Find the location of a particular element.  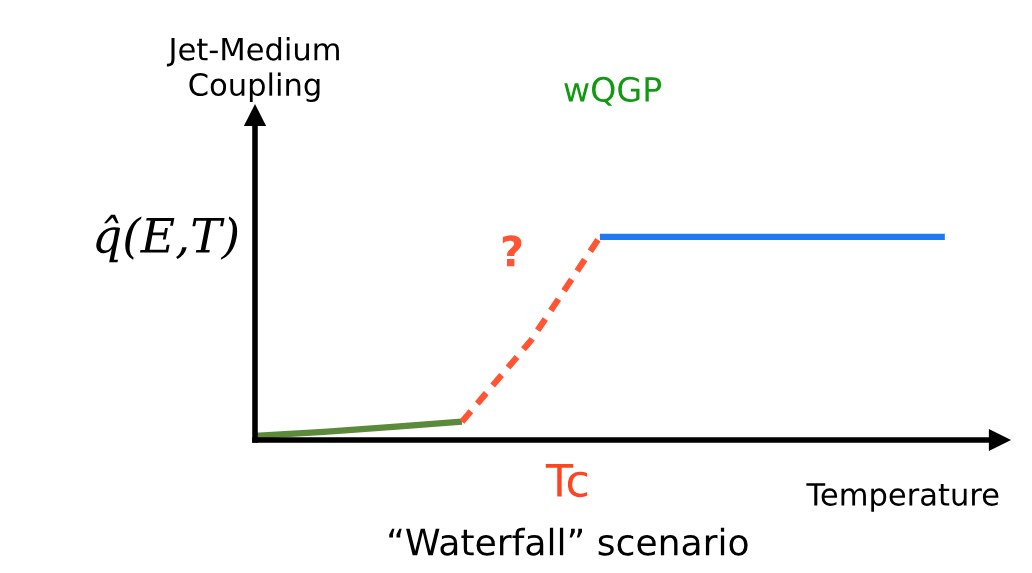

annotation: ? is located at coordinates (512, 251).